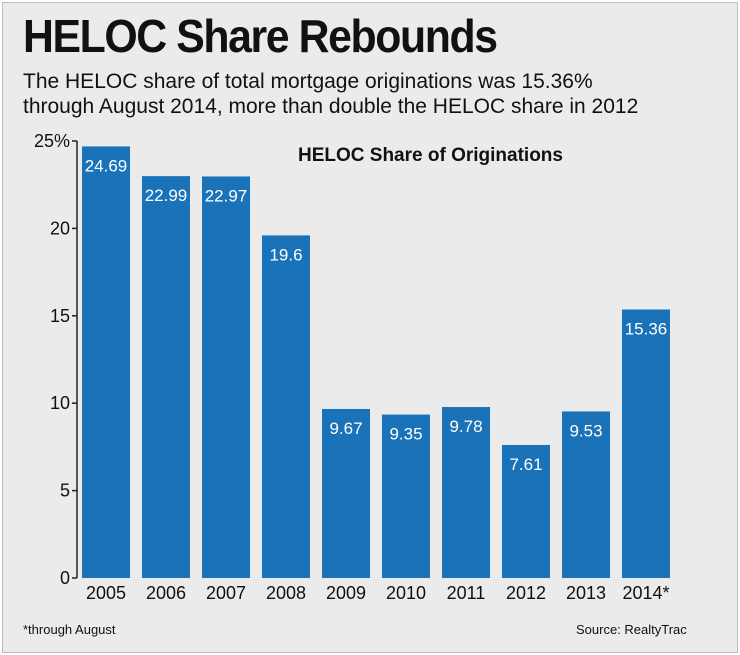 Image resolution: width=740 pixels, height=655 pixels. I want to click on x-tick-label: 2007, so click(226, 593).